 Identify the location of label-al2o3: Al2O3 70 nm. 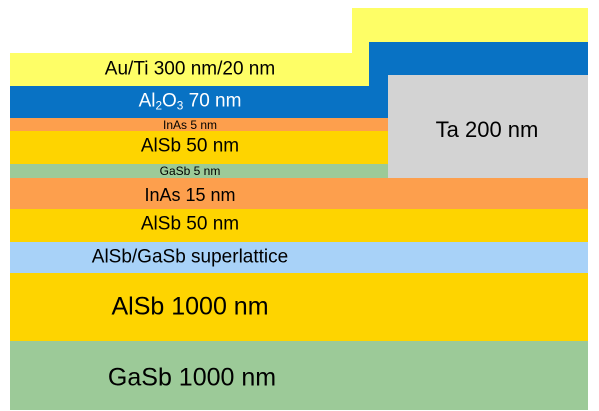
(190, 101).